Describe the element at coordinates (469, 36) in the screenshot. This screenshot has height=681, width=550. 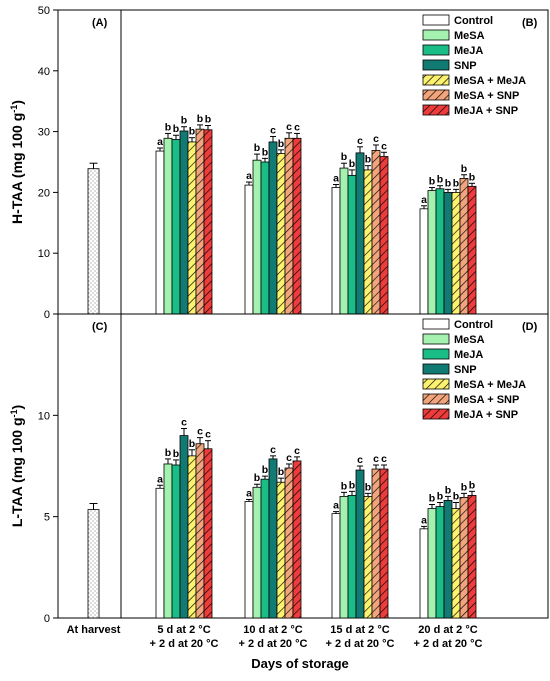
I see `legend-label: MeSA` at that location.